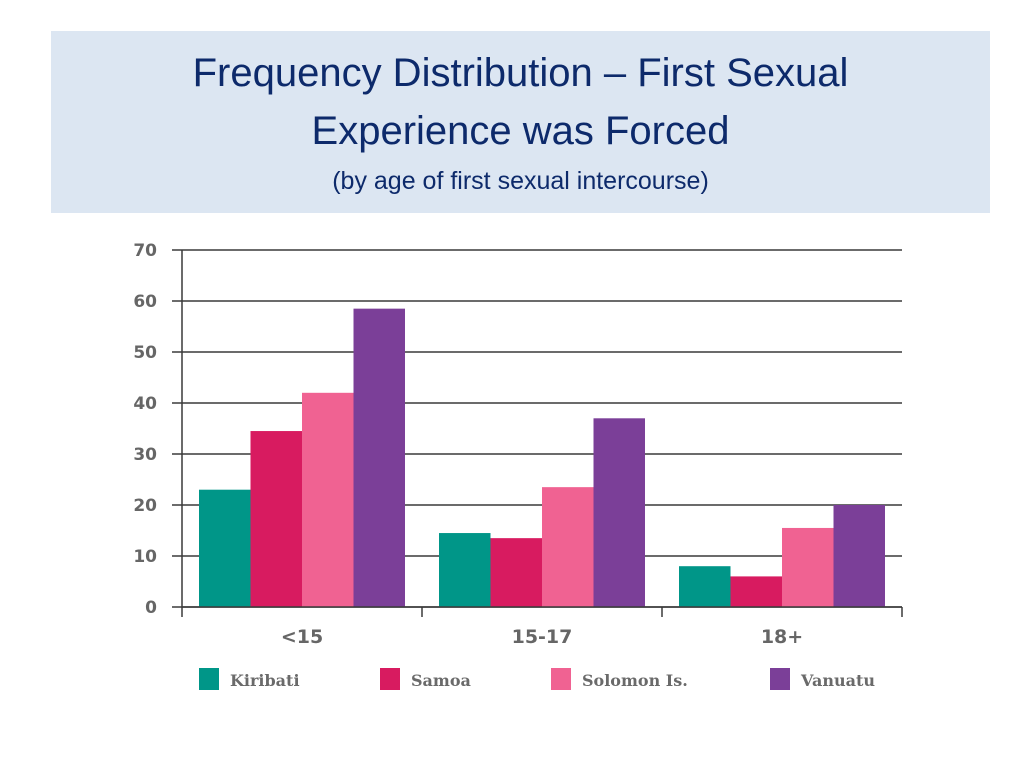 The image size is (1024, 768). Describe the element at coordinates (328, 499) in the screenshot. I see `bar-solomon-is--0` at that location.